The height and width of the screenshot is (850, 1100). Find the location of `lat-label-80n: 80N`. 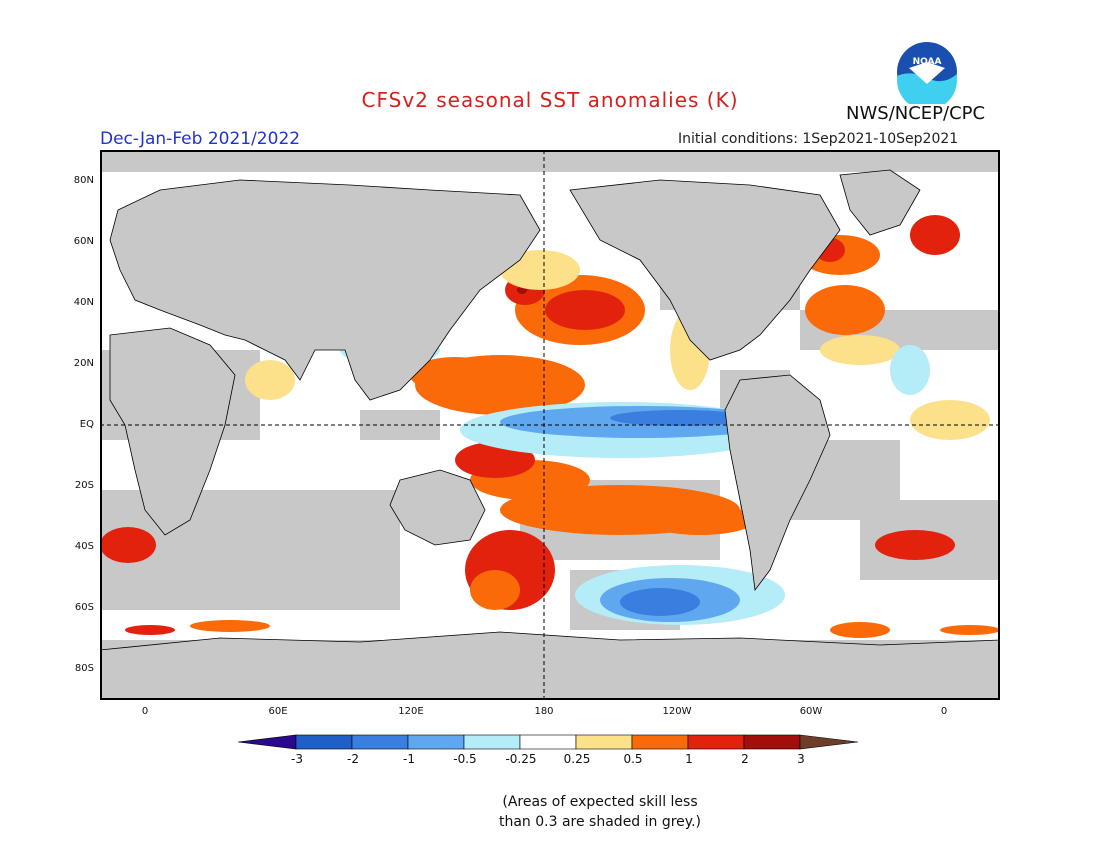

lat-label-80n: 80N is located at coordinates (83, 180).